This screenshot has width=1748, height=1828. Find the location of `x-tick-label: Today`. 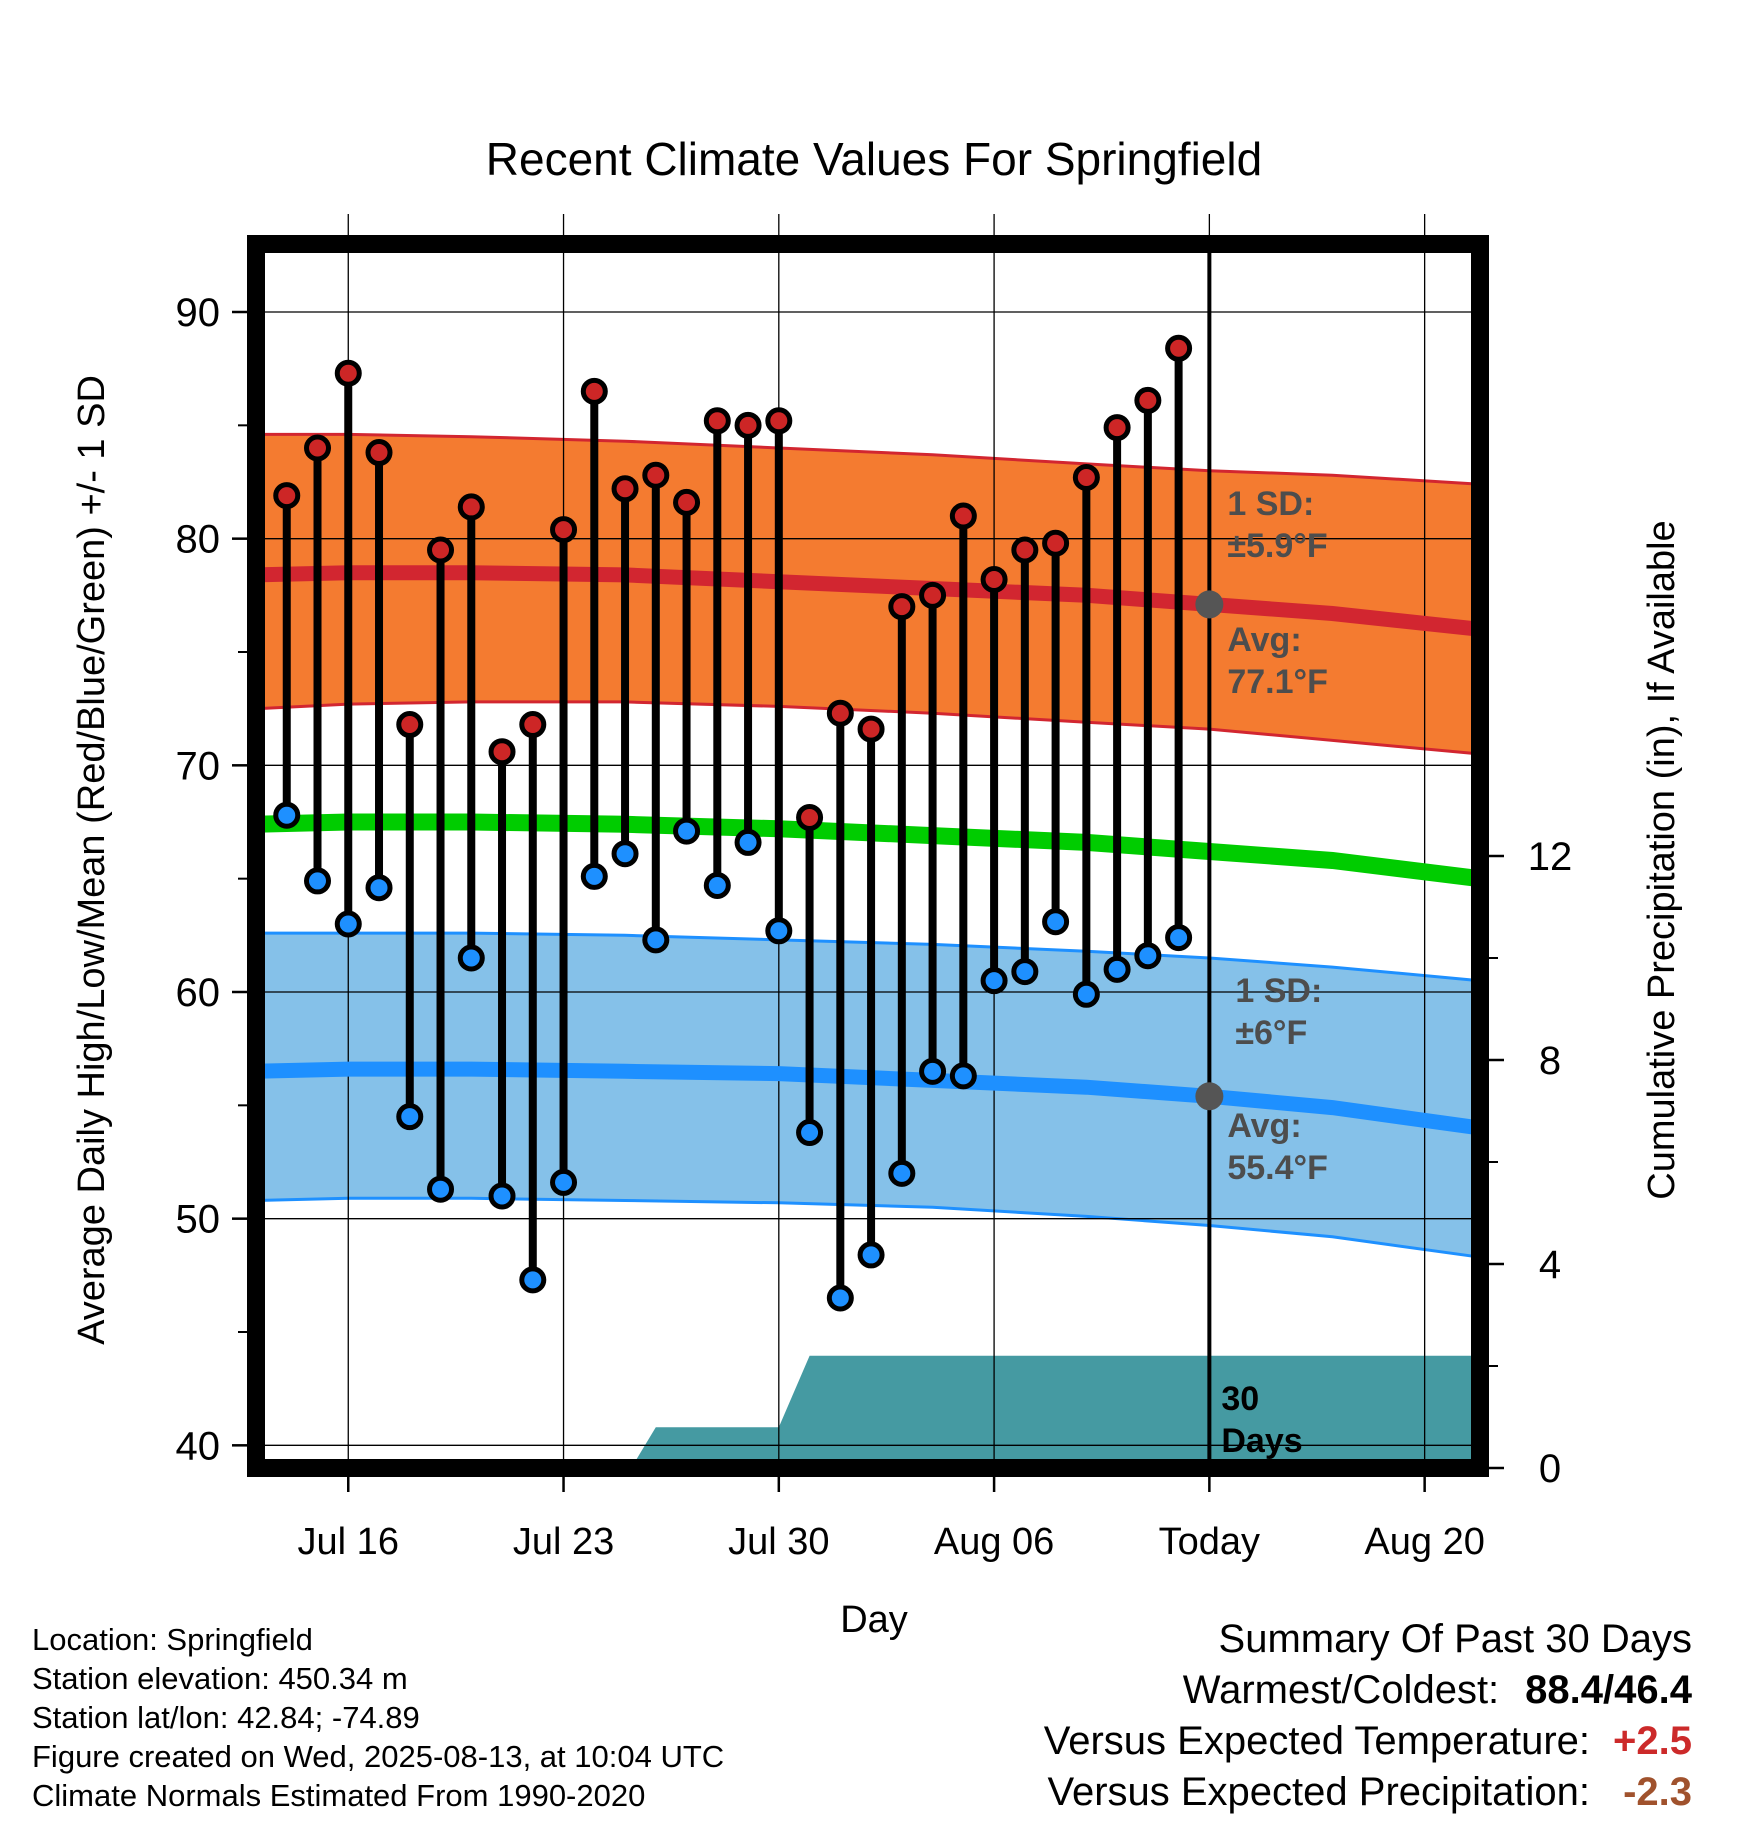

x-tick-label: Today is located at coordinates (1209, 1542).